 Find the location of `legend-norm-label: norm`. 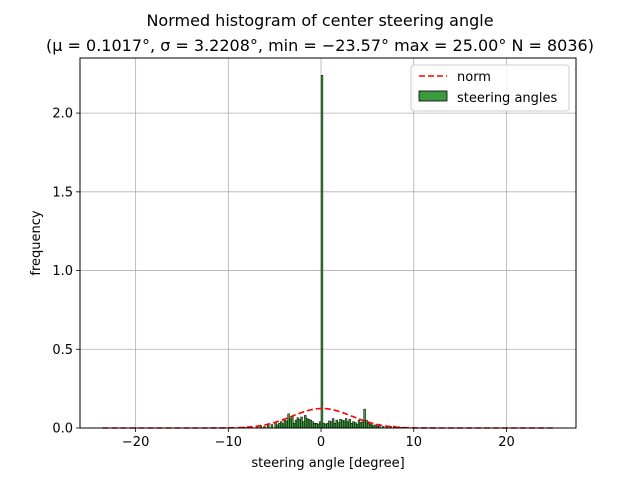

legend-norm-label: norm is located at coordinates (474, 77).